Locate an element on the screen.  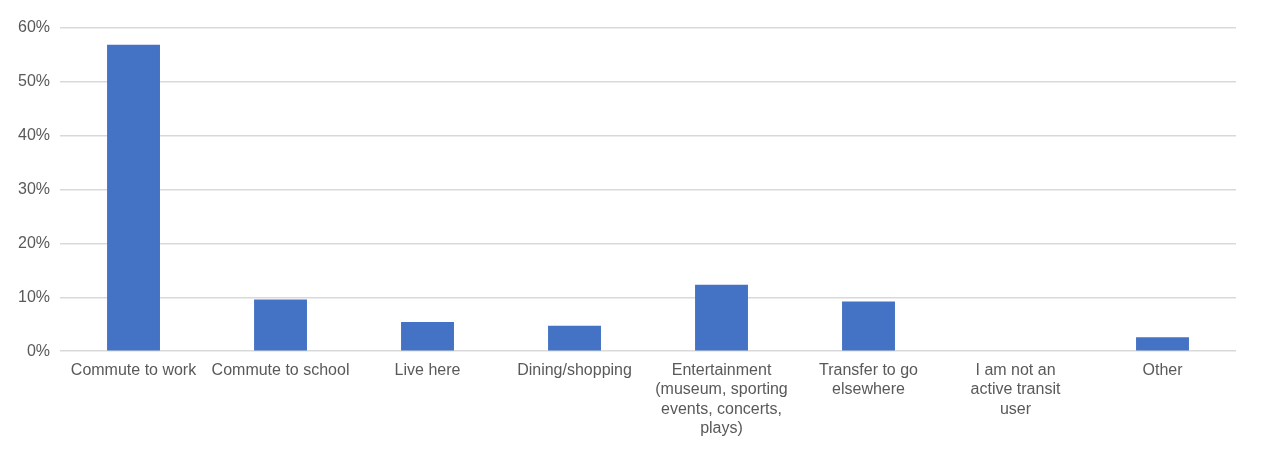
y-tick-label: 60% is located at coordinates (34, 27).